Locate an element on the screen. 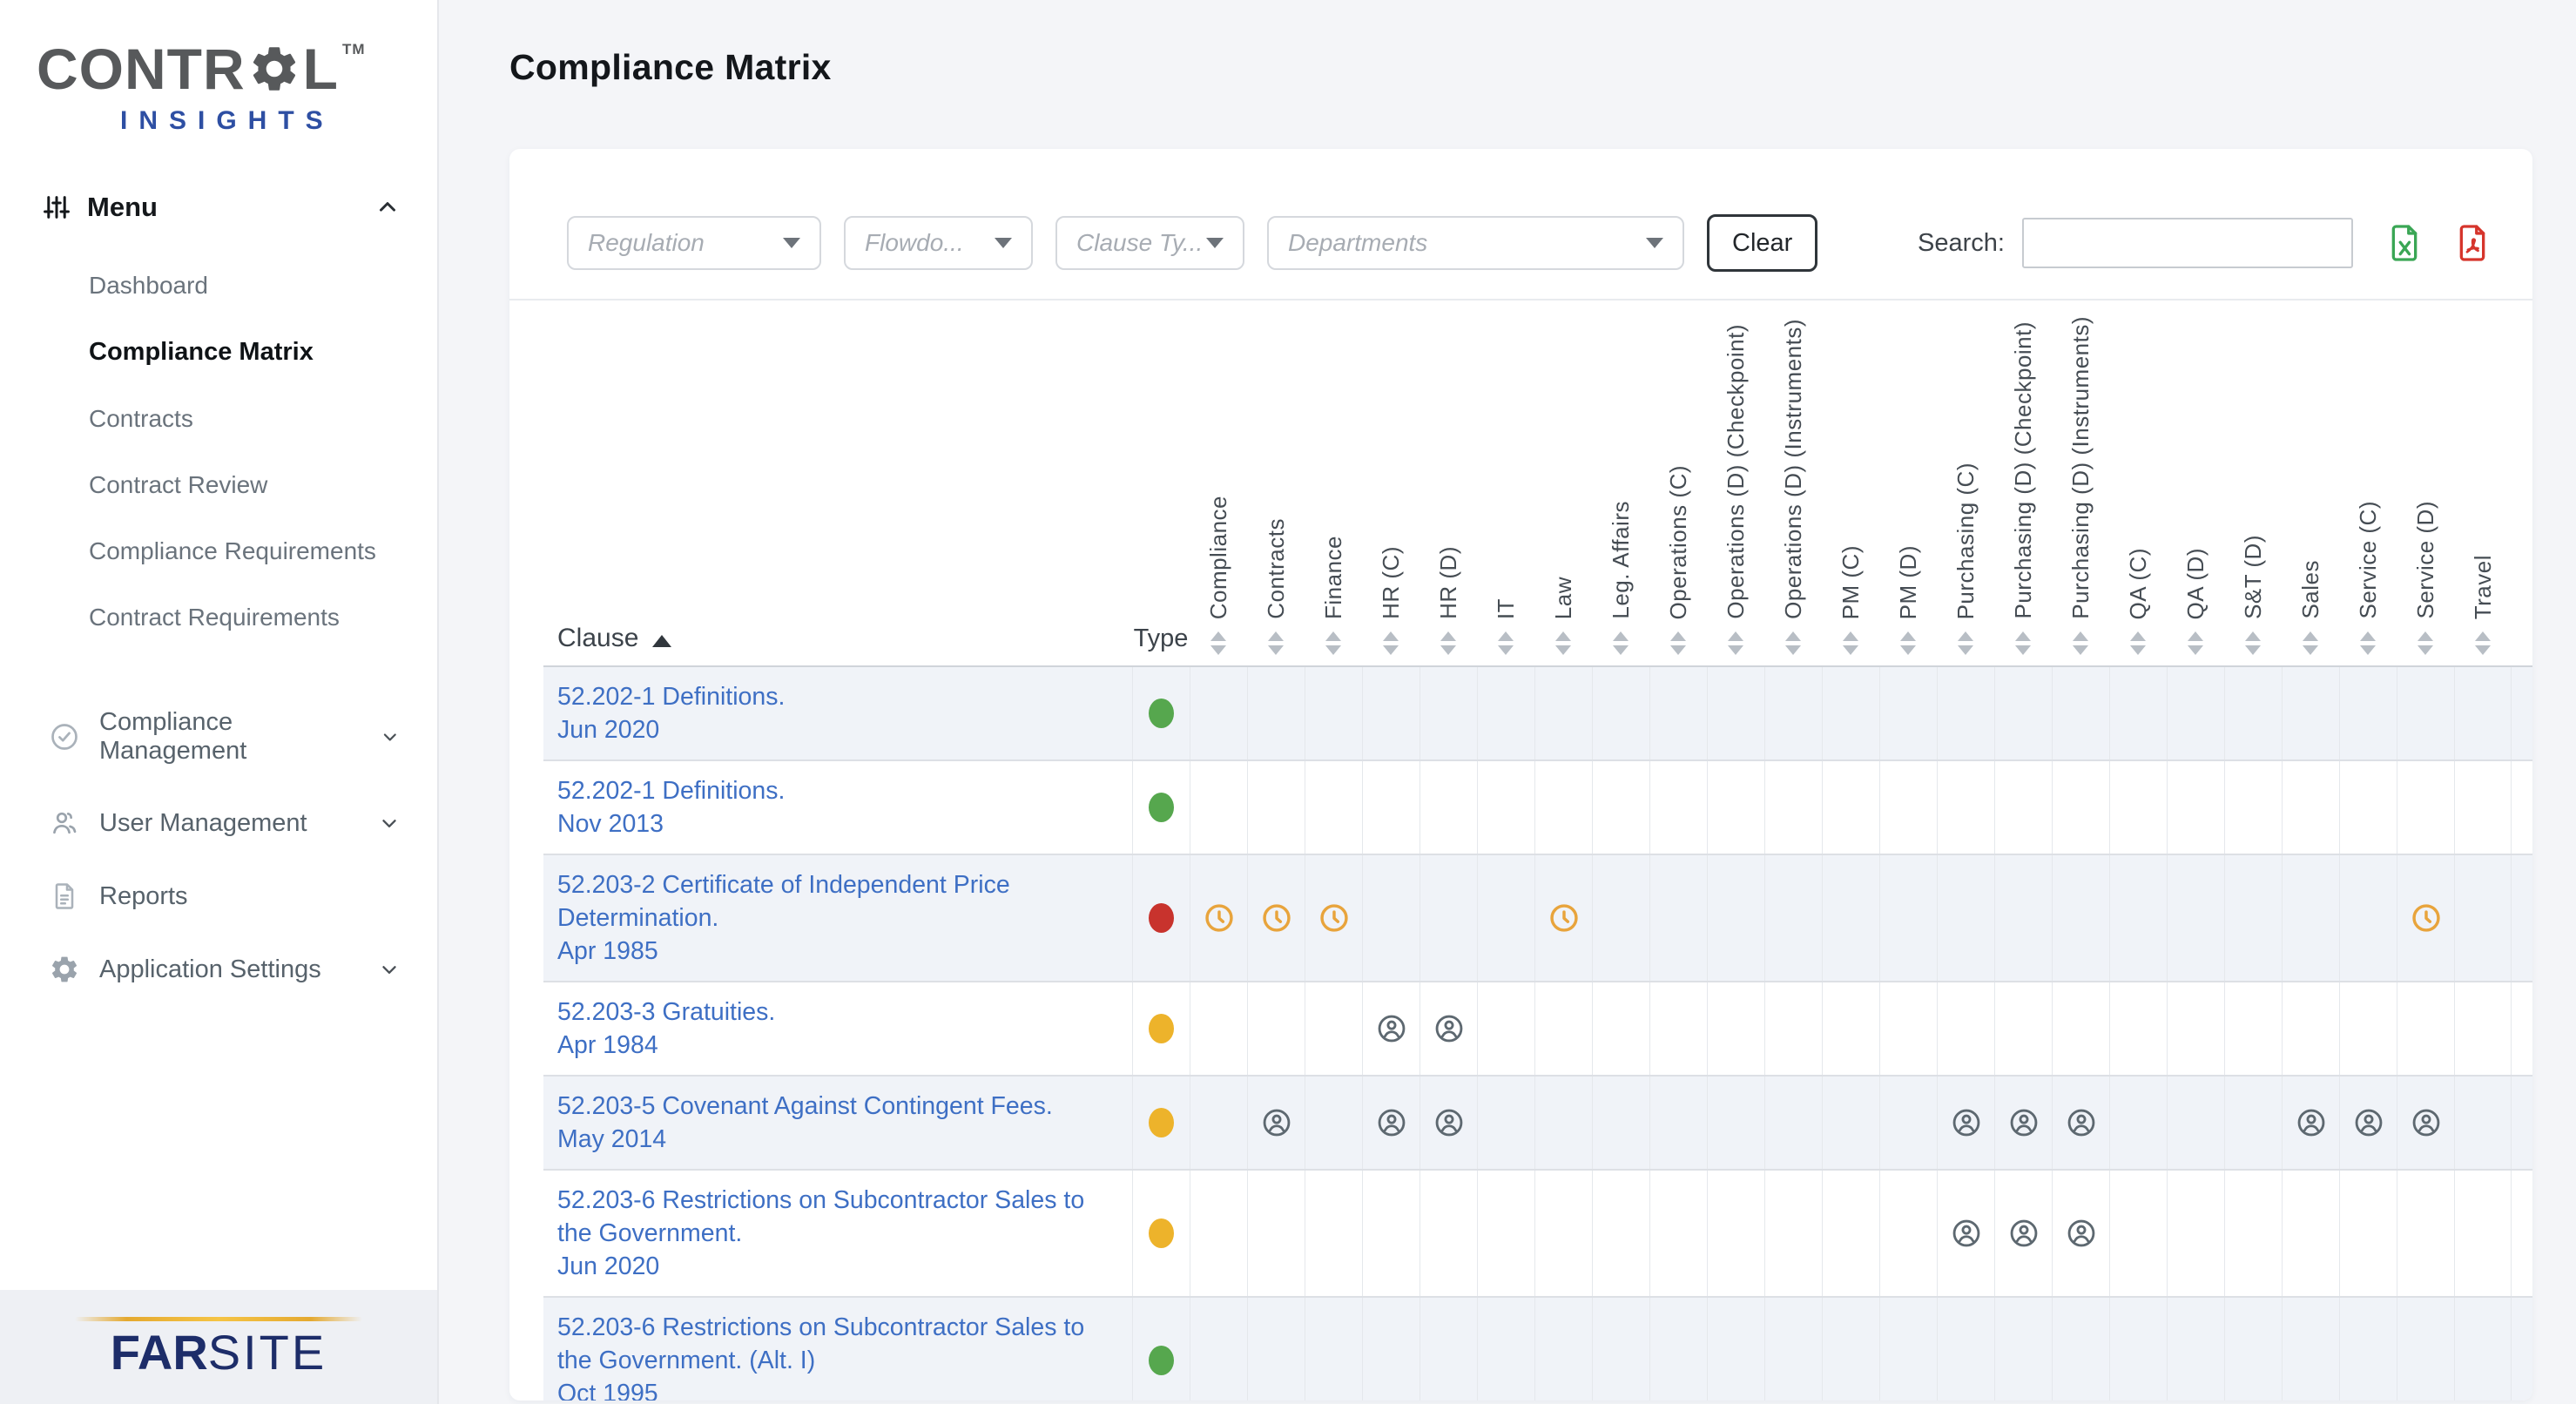 The height and width of the screenshot is (1404, 2576). column-header-hr-c: HR (C) is located at coordinates (1390, 483).